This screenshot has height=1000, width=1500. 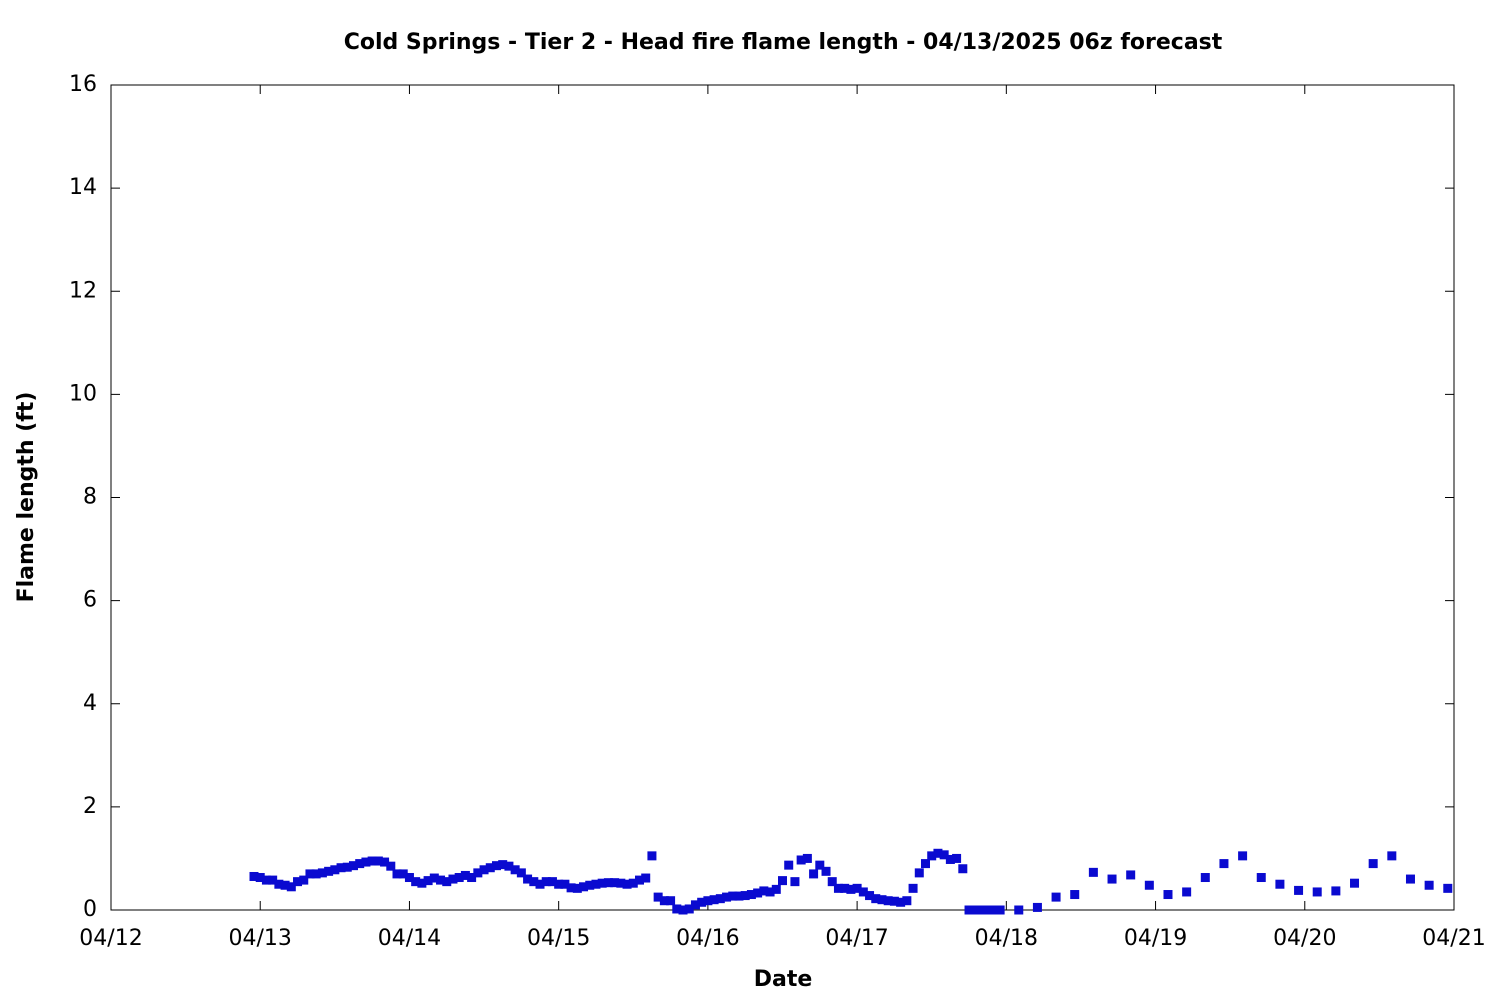 What do you see at coordinates (90, 497) in the screenshot?
I see `y-tick-label: 8` at bounding box center [90, 497].